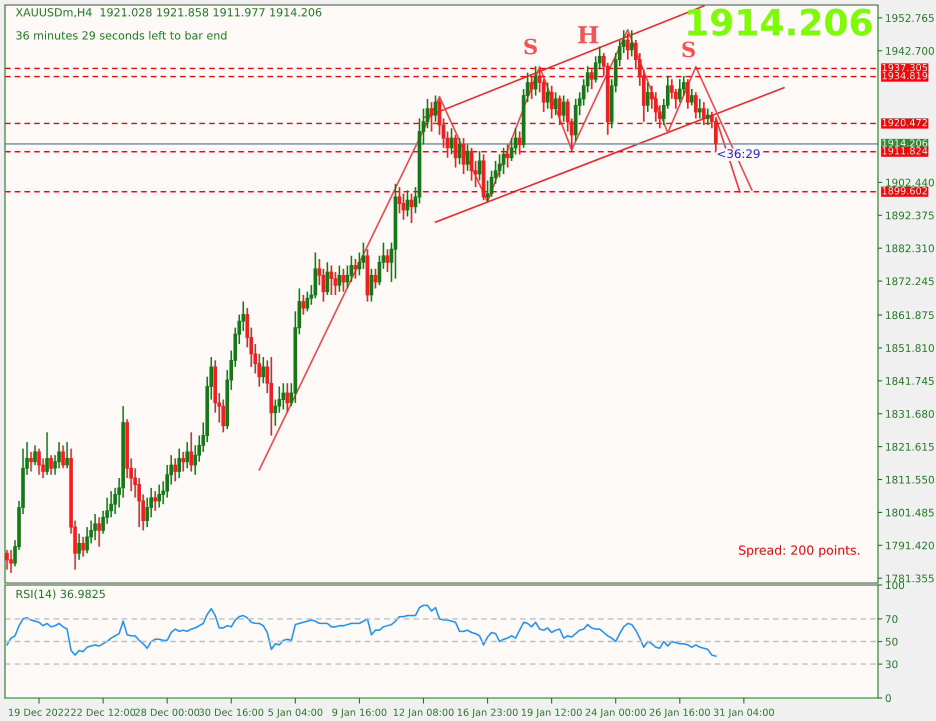 The image size is (936, 721). Describe the element at coordinates (905, 151) in the screenshot. I see `ref-line-label: 1911.824` at that location.